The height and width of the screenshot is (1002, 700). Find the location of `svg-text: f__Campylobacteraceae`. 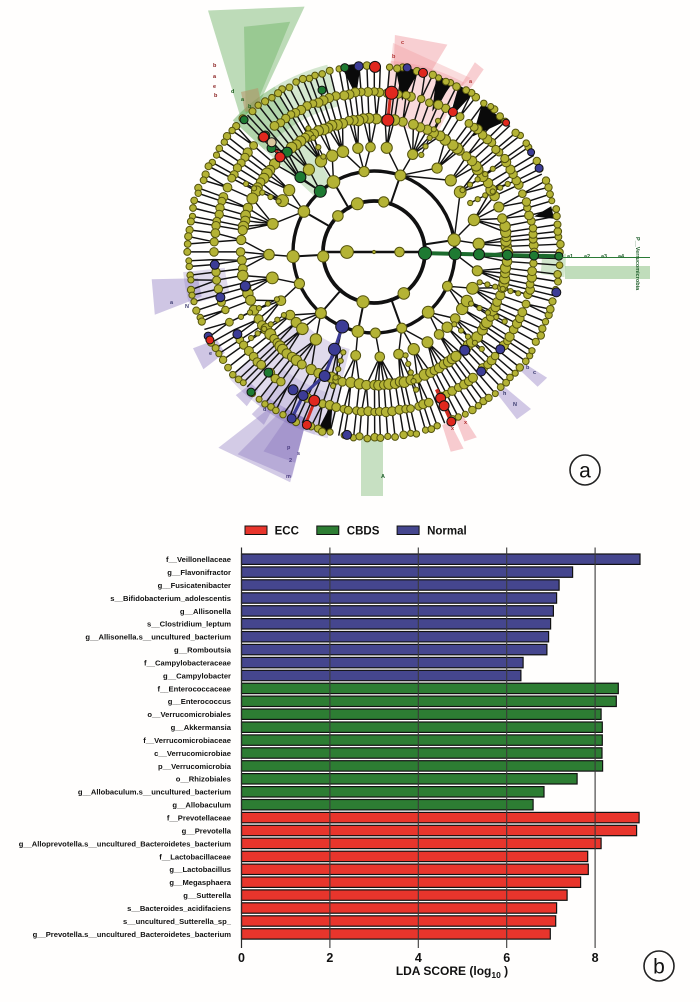

svg-text: f__Campylobacteraceae is located at coordinates (187, 663).